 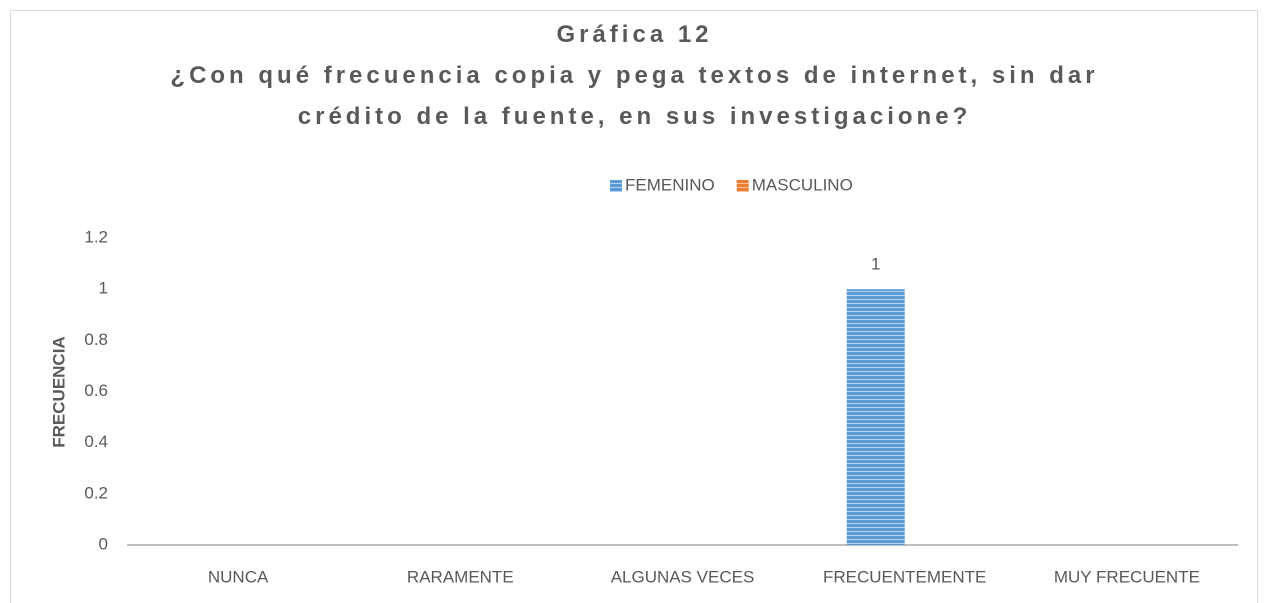 I want to click on y-tick-label: 0.4, so click(x=96, y=441).